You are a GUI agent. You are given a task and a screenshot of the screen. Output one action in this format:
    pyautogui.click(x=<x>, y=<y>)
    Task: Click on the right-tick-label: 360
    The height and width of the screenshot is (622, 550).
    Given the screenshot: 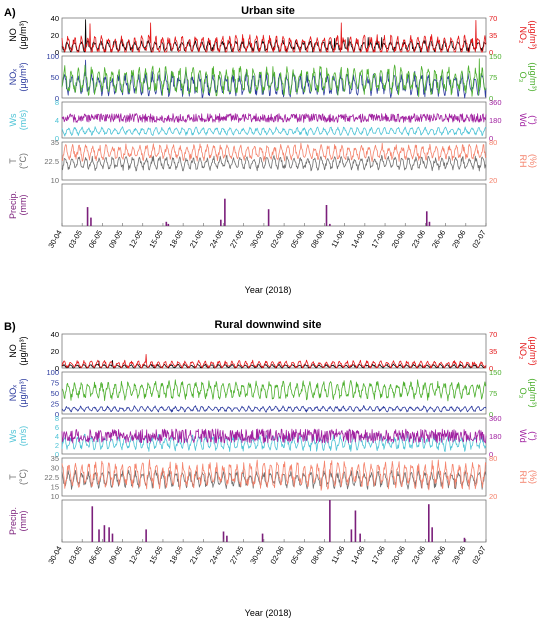 What is the action you would take?
    pyautogui.click(x=495, y=102)
    